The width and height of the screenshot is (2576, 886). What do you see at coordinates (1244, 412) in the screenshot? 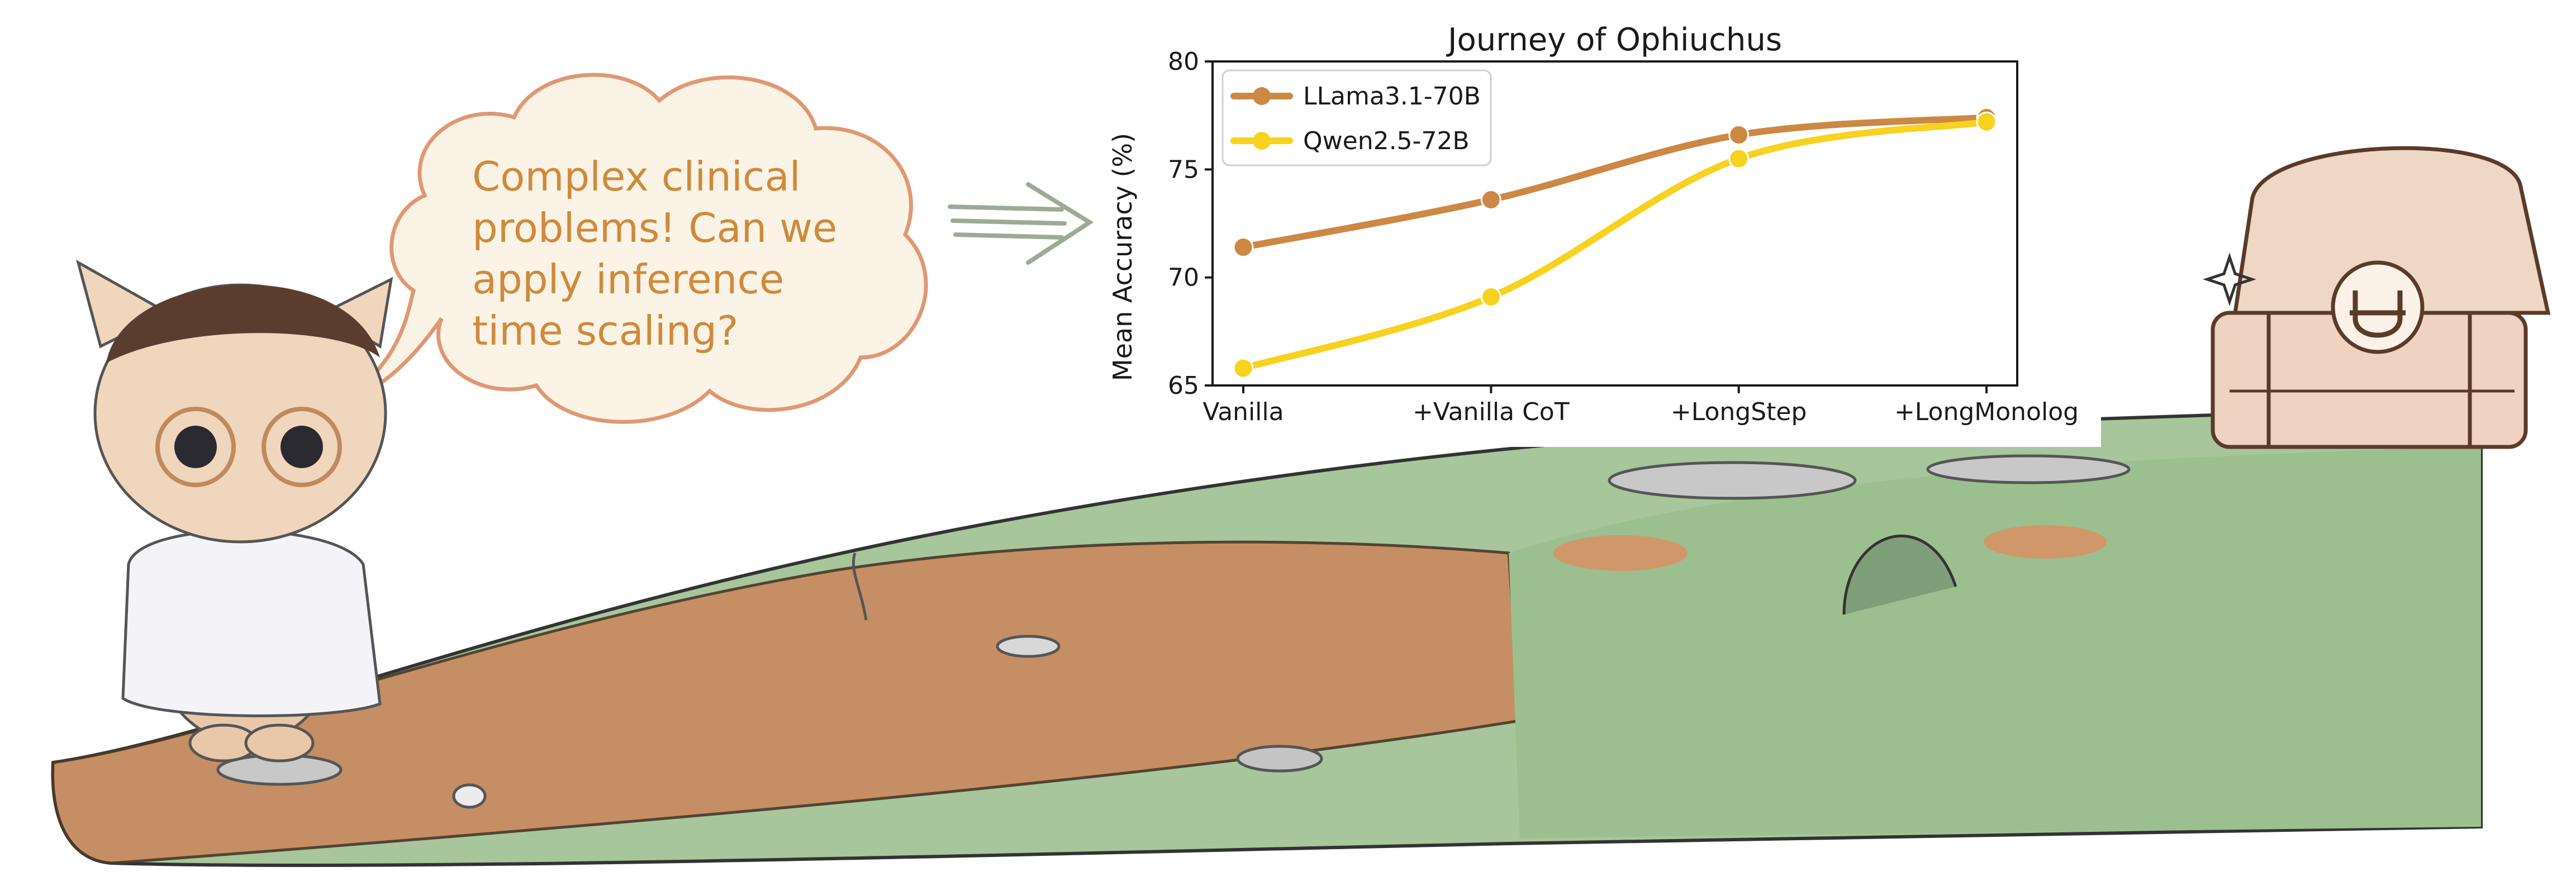
I see `x-tick-label: Vanilla` at bounding box center [1244, 412].